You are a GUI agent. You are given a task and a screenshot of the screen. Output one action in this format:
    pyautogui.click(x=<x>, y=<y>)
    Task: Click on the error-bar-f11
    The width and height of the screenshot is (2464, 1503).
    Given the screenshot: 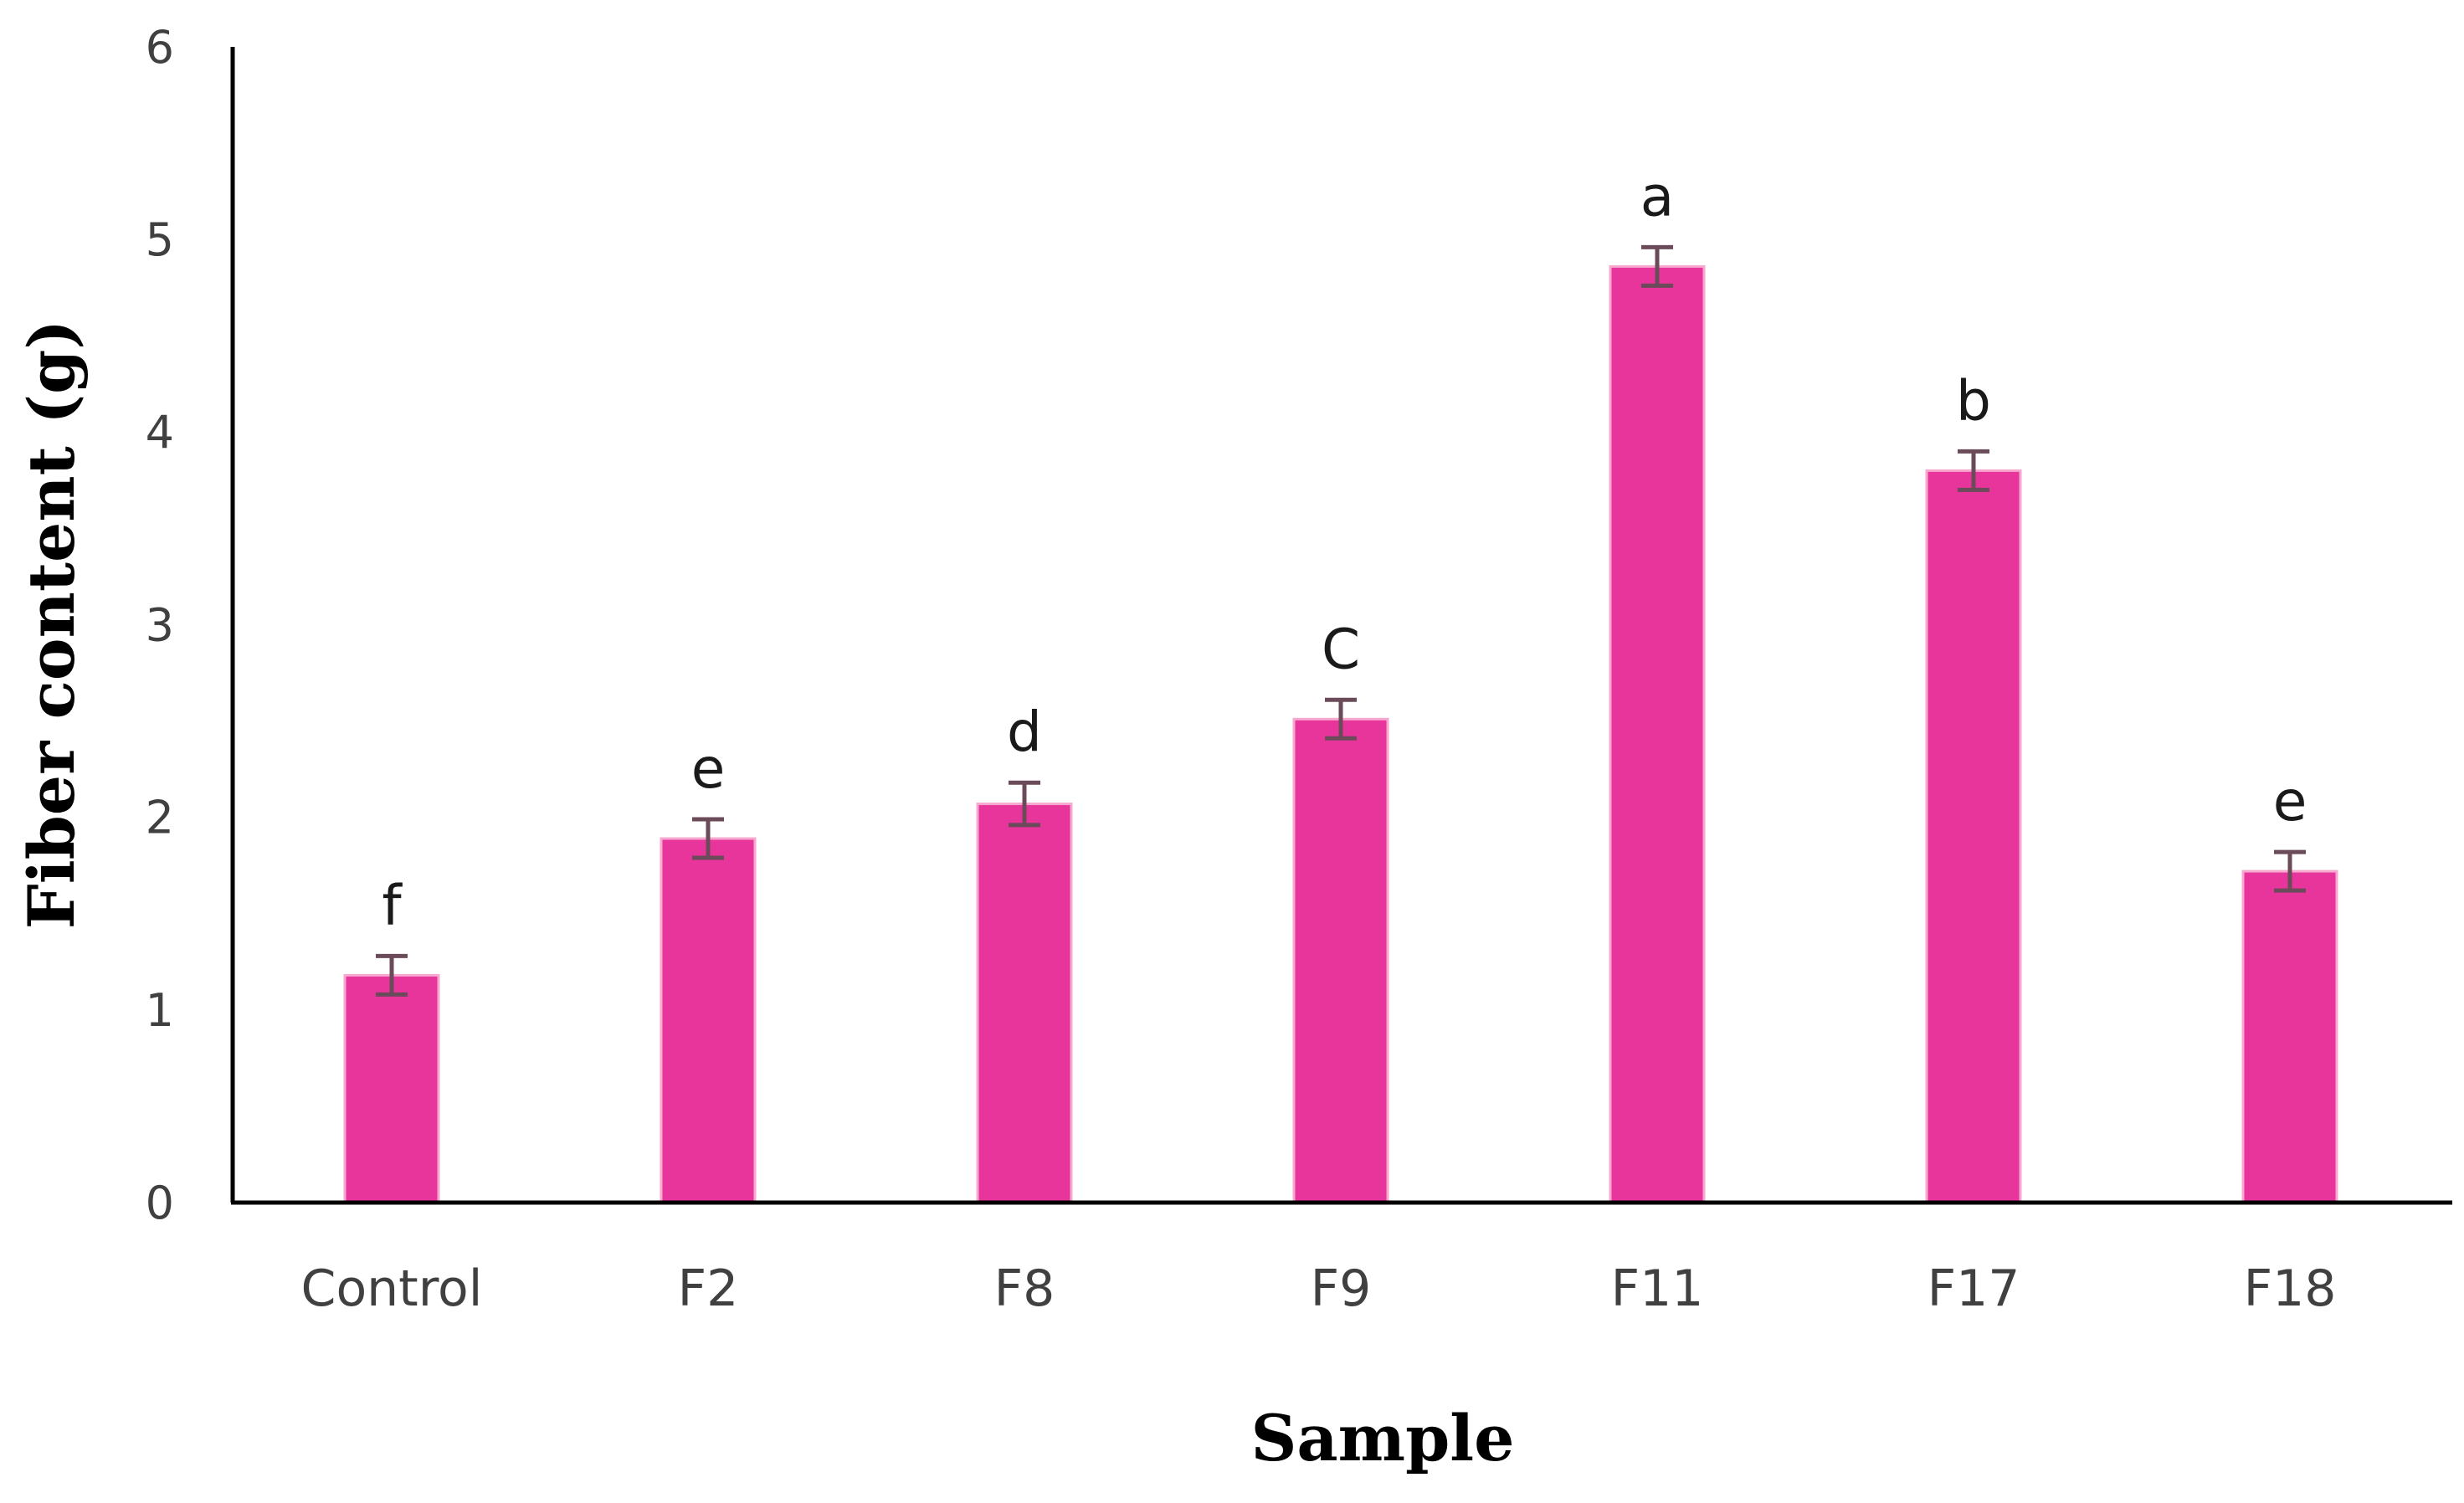 What is the action you would take?
    pyautogui.click(x=1657, y=266)
    